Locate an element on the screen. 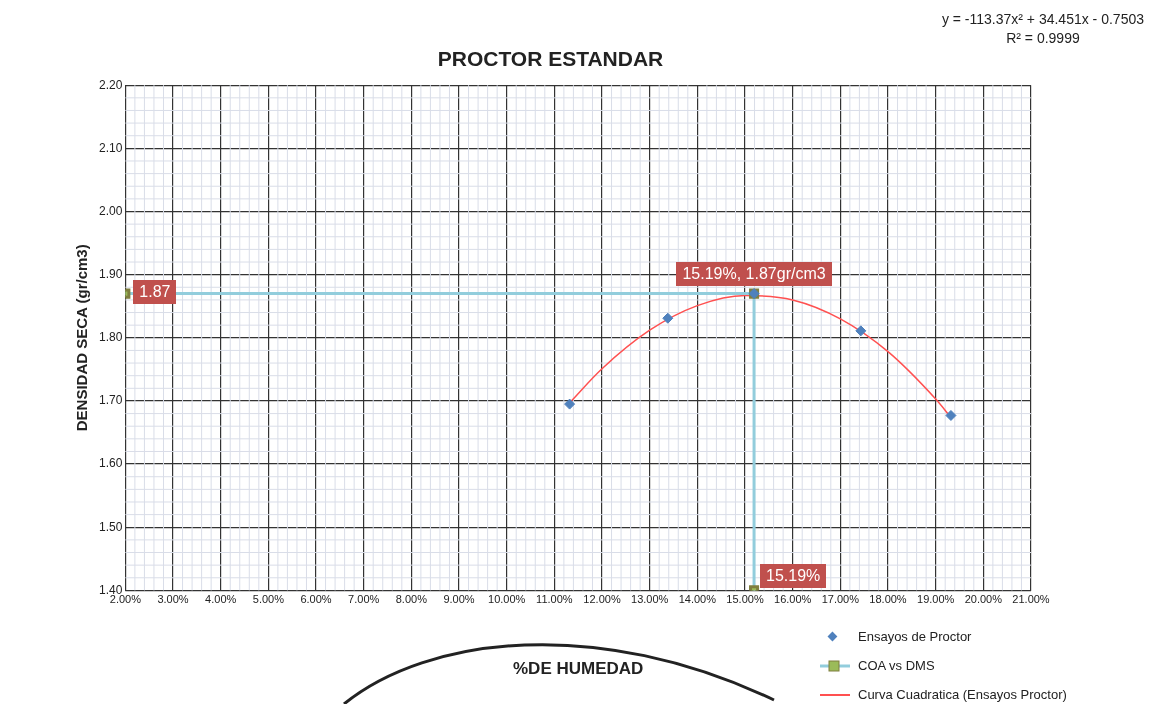 The height and width of the screenshot is (704, 1156). y-axis-title: DENSIDAD SECA (gr/cm3) is located at coordinates (82, 338).